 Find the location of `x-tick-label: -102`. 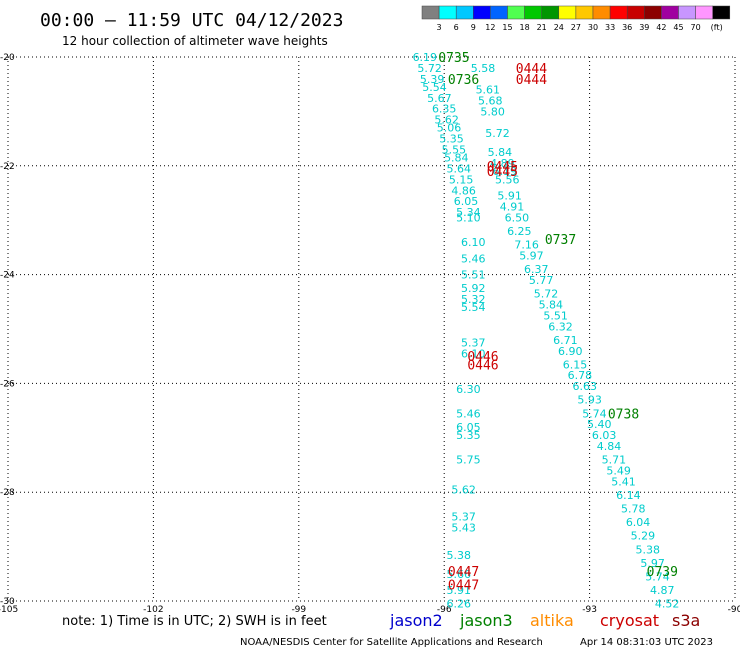

x-tick-label: -102 is located at coordinates (153, 610).